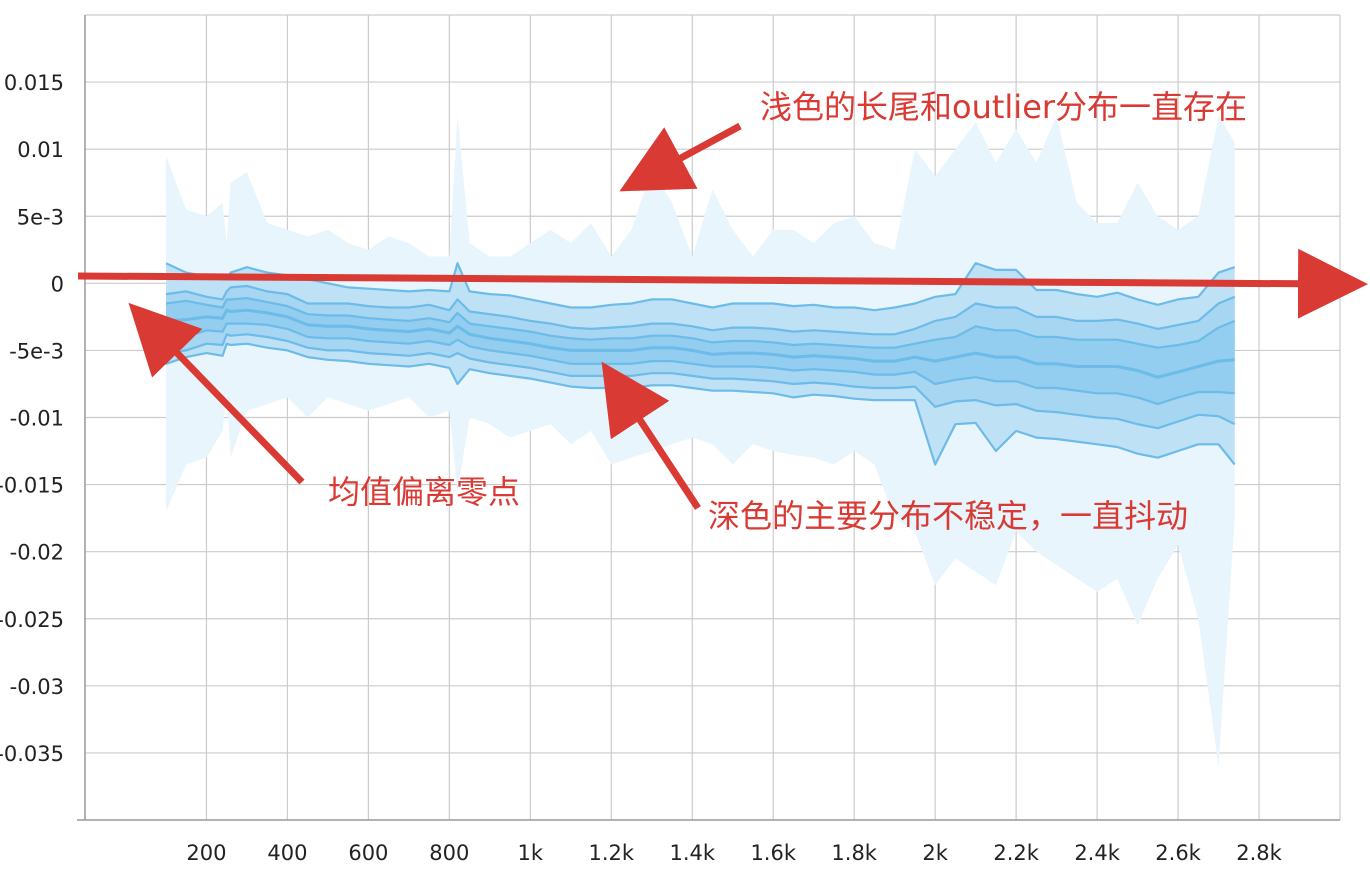 The image size is (1370, 882). What do you see at coordinates (32, 486) in the screenshot?
I see `y-tick-label-6: -0.015` at bounding box center [32, 486].